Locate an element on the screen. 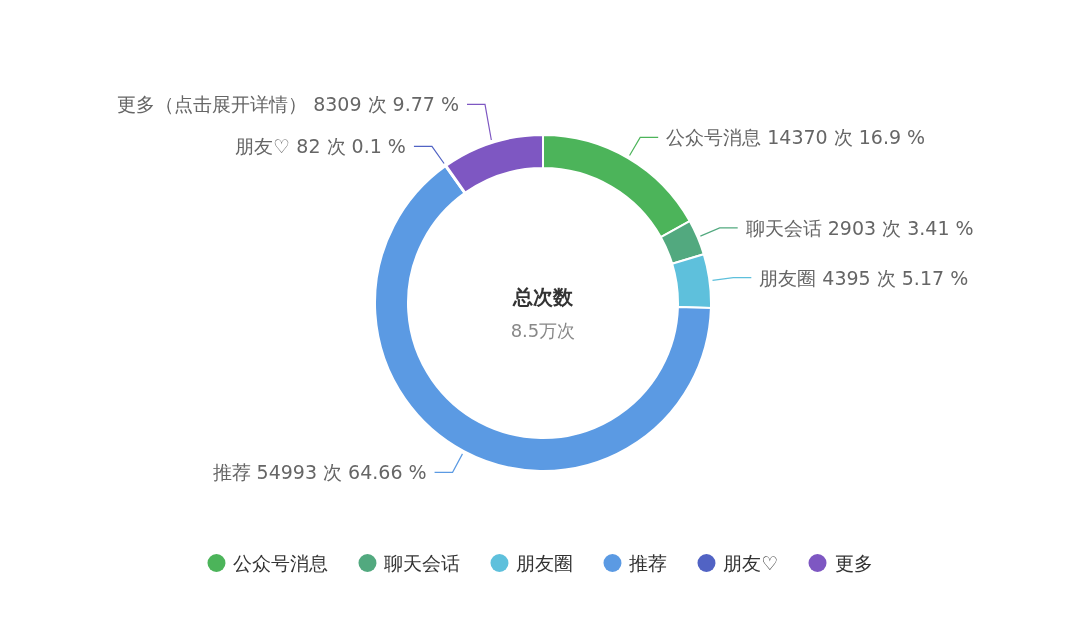 The width and height of the screenshot is (1080, 624). legend-label: 推荐 is located at coordinates (648, 563).